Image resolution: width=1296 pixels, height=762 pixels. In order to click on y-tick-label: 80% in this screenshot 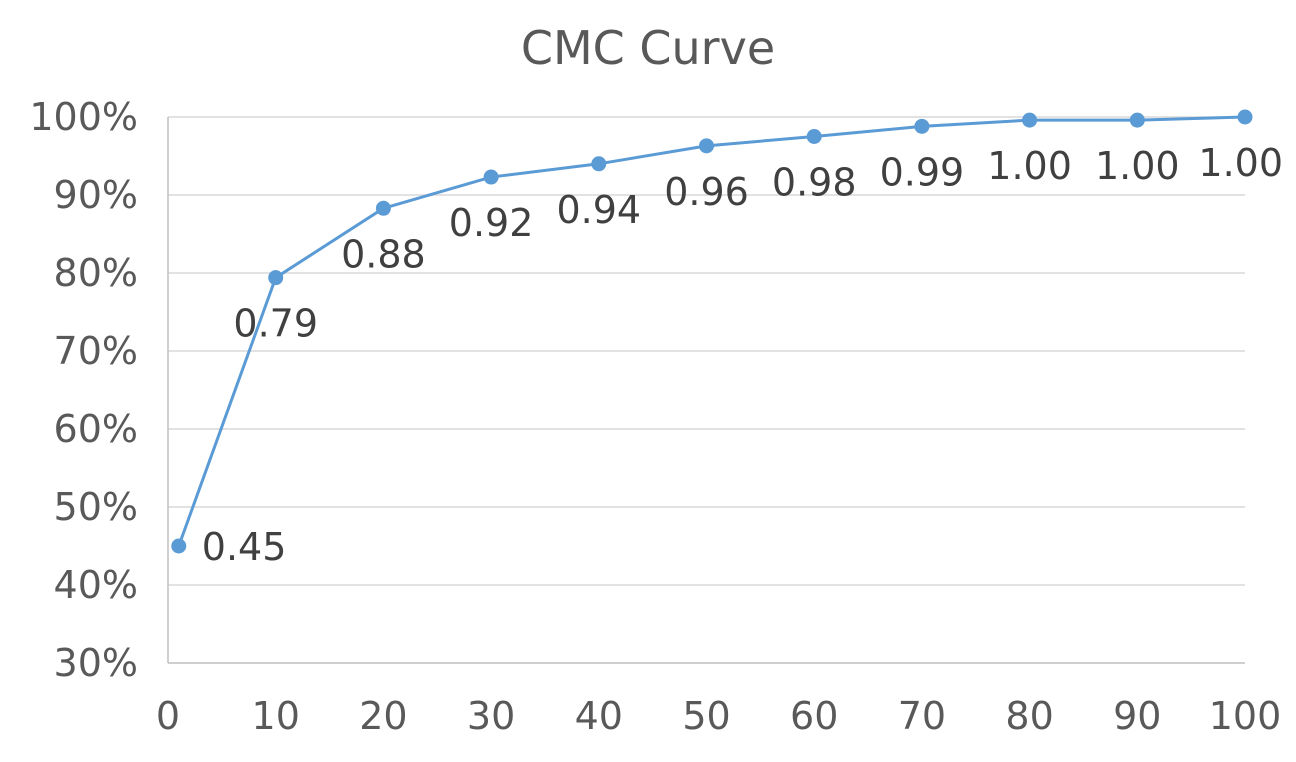, I will do `click(96, 273)`.